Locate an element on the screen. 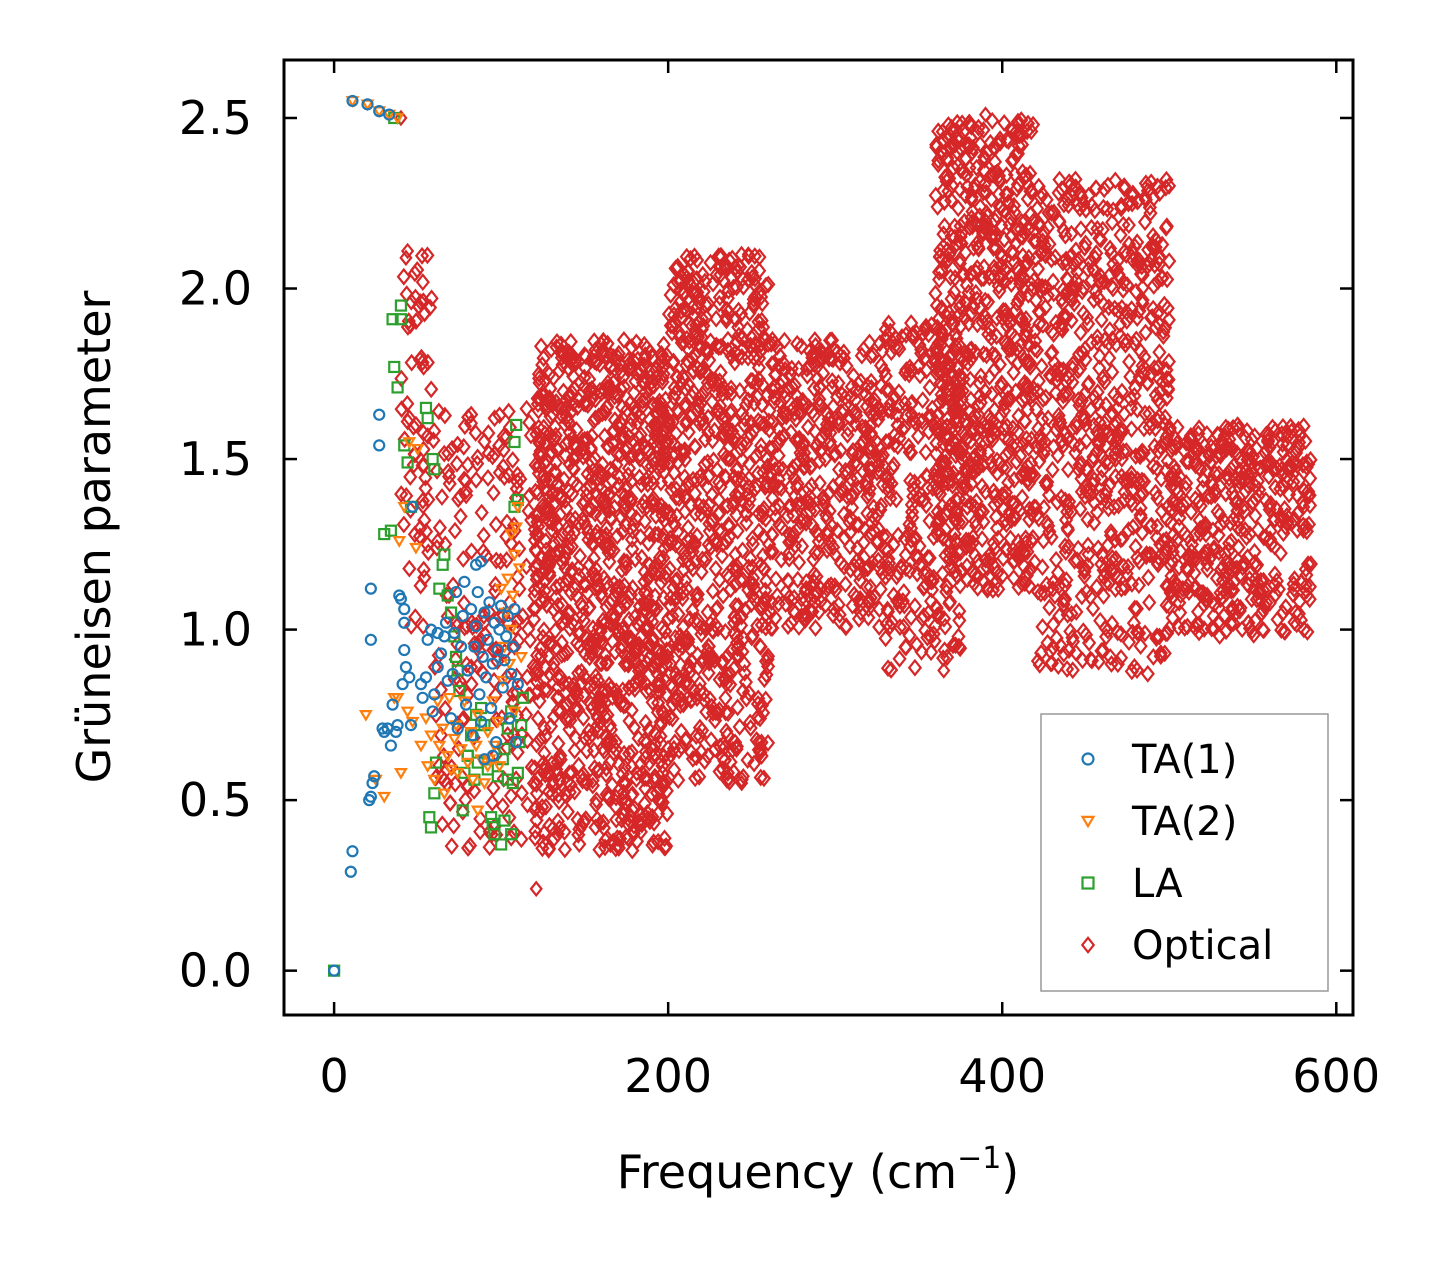  y-tick-label: 0.0 is located at coordinates (215, 971).